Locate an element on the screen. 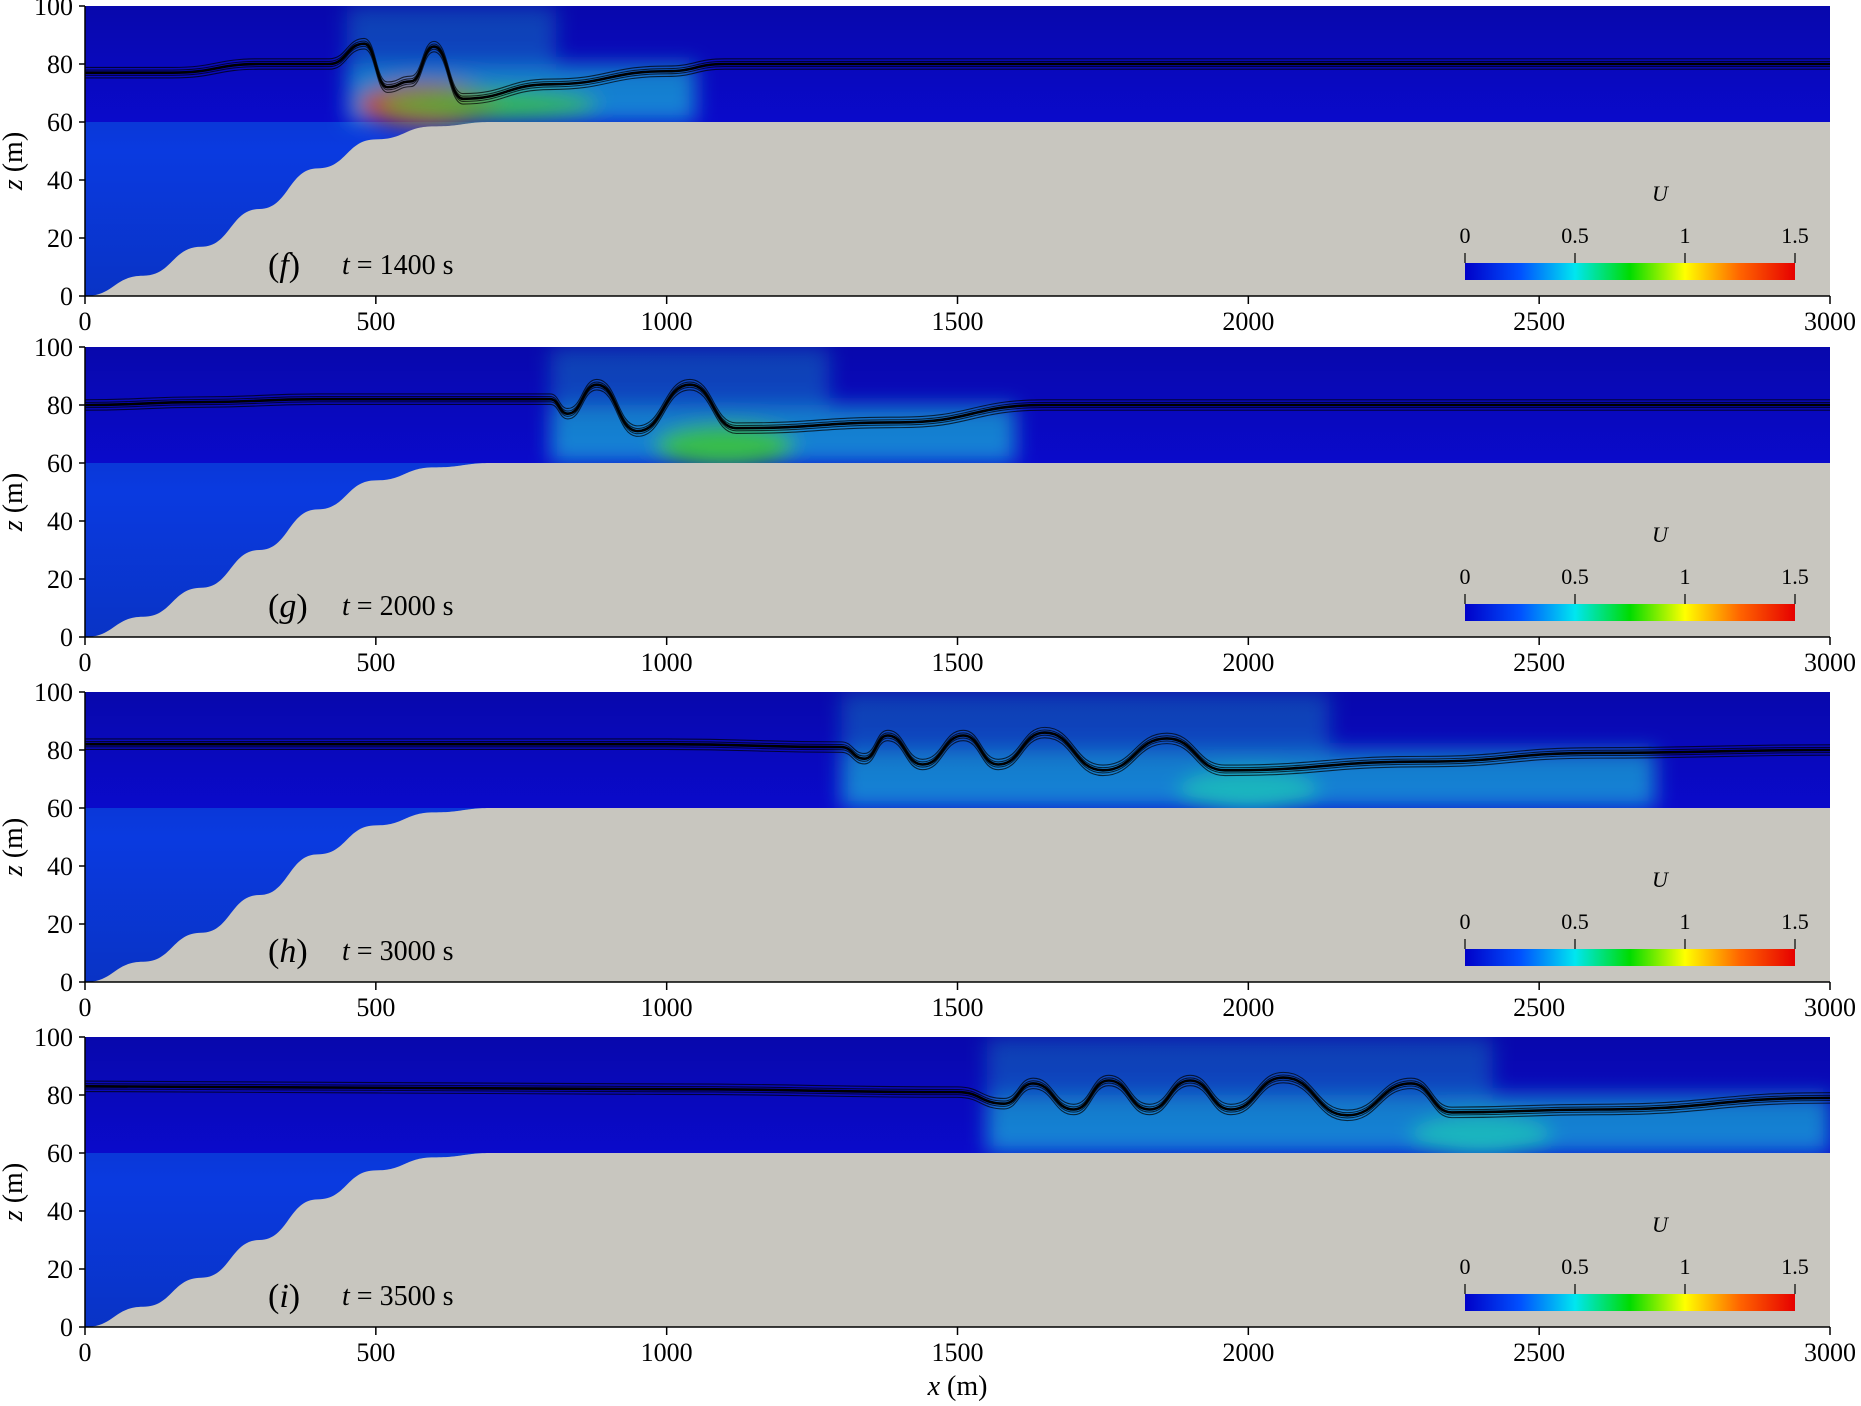  time-value: = 3500 s is located at coordinates (402, 1296).